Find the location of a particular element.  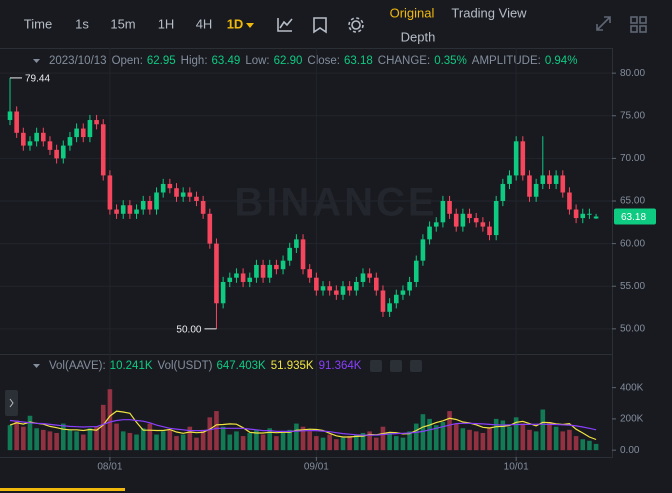

toolbar-icons is located at coordinates (462, 25).